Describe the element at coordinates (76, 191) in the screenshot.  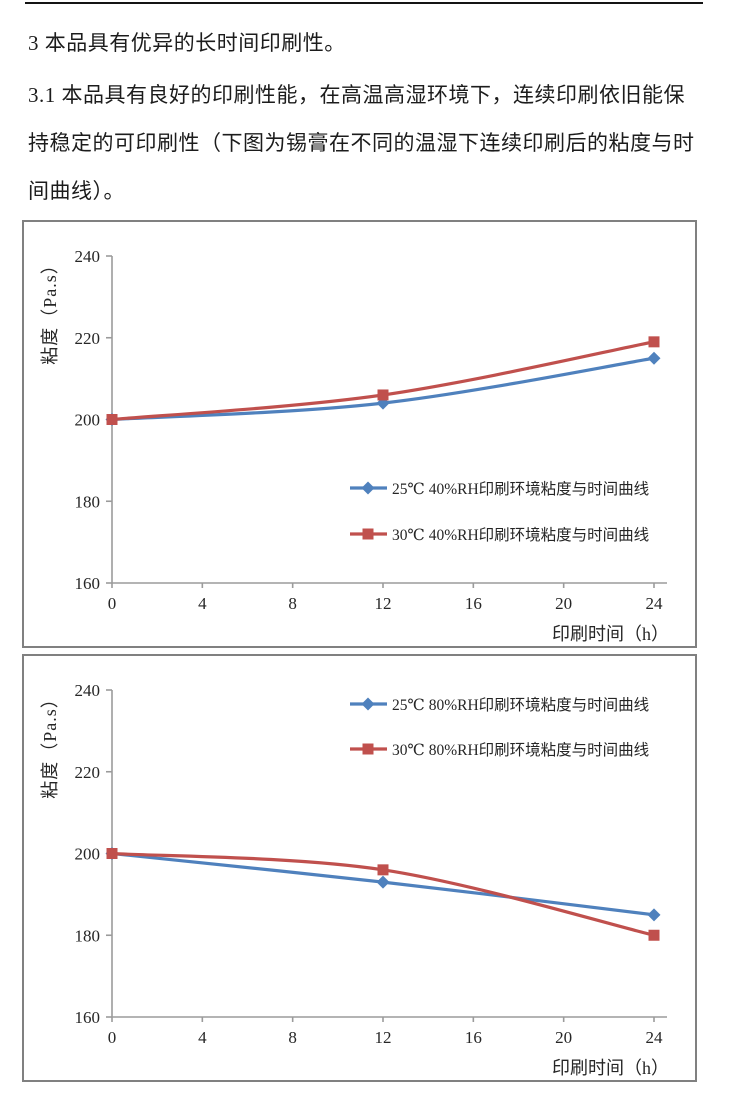
I see `paragraph-line: 间曲线）。` at that location.